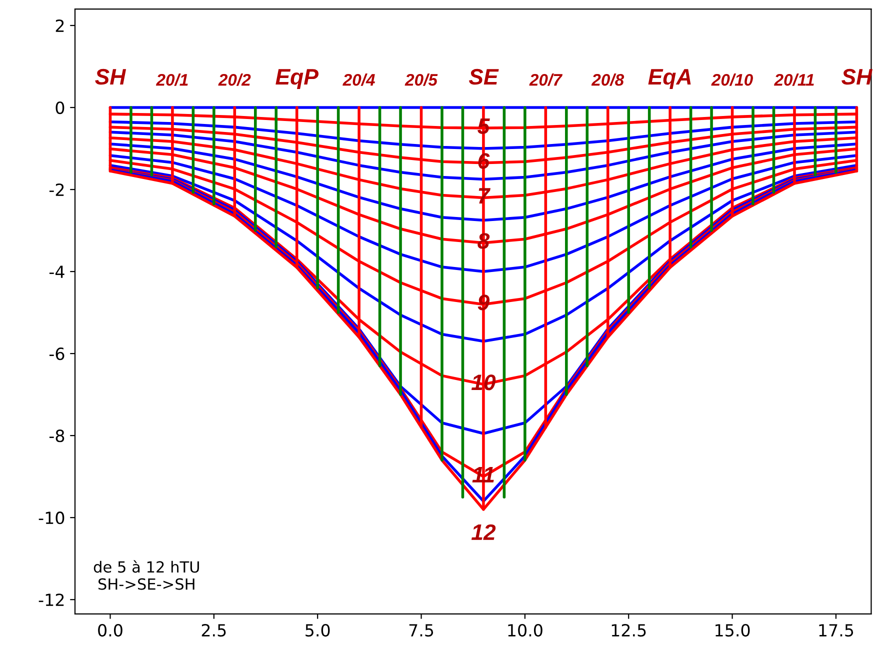 The image size is (874, 649). I want to click on y-tick-label: -12, so click(51, 600).